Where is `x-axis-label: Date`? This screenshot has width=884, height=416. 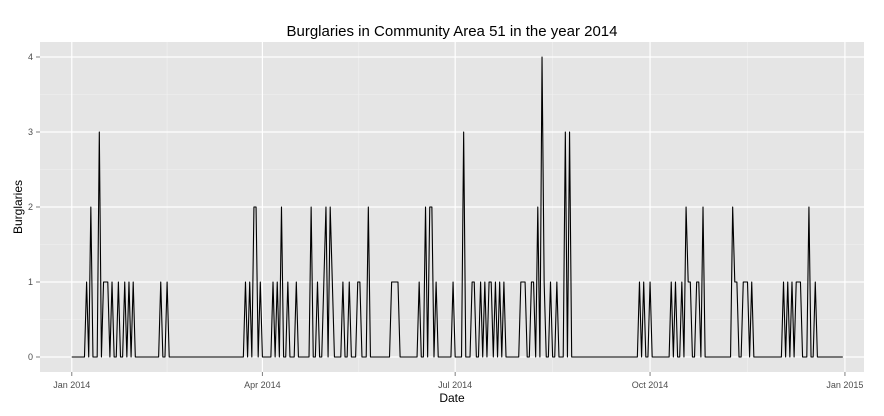
x-axis-label: Date is located at coordinates (452, 398).